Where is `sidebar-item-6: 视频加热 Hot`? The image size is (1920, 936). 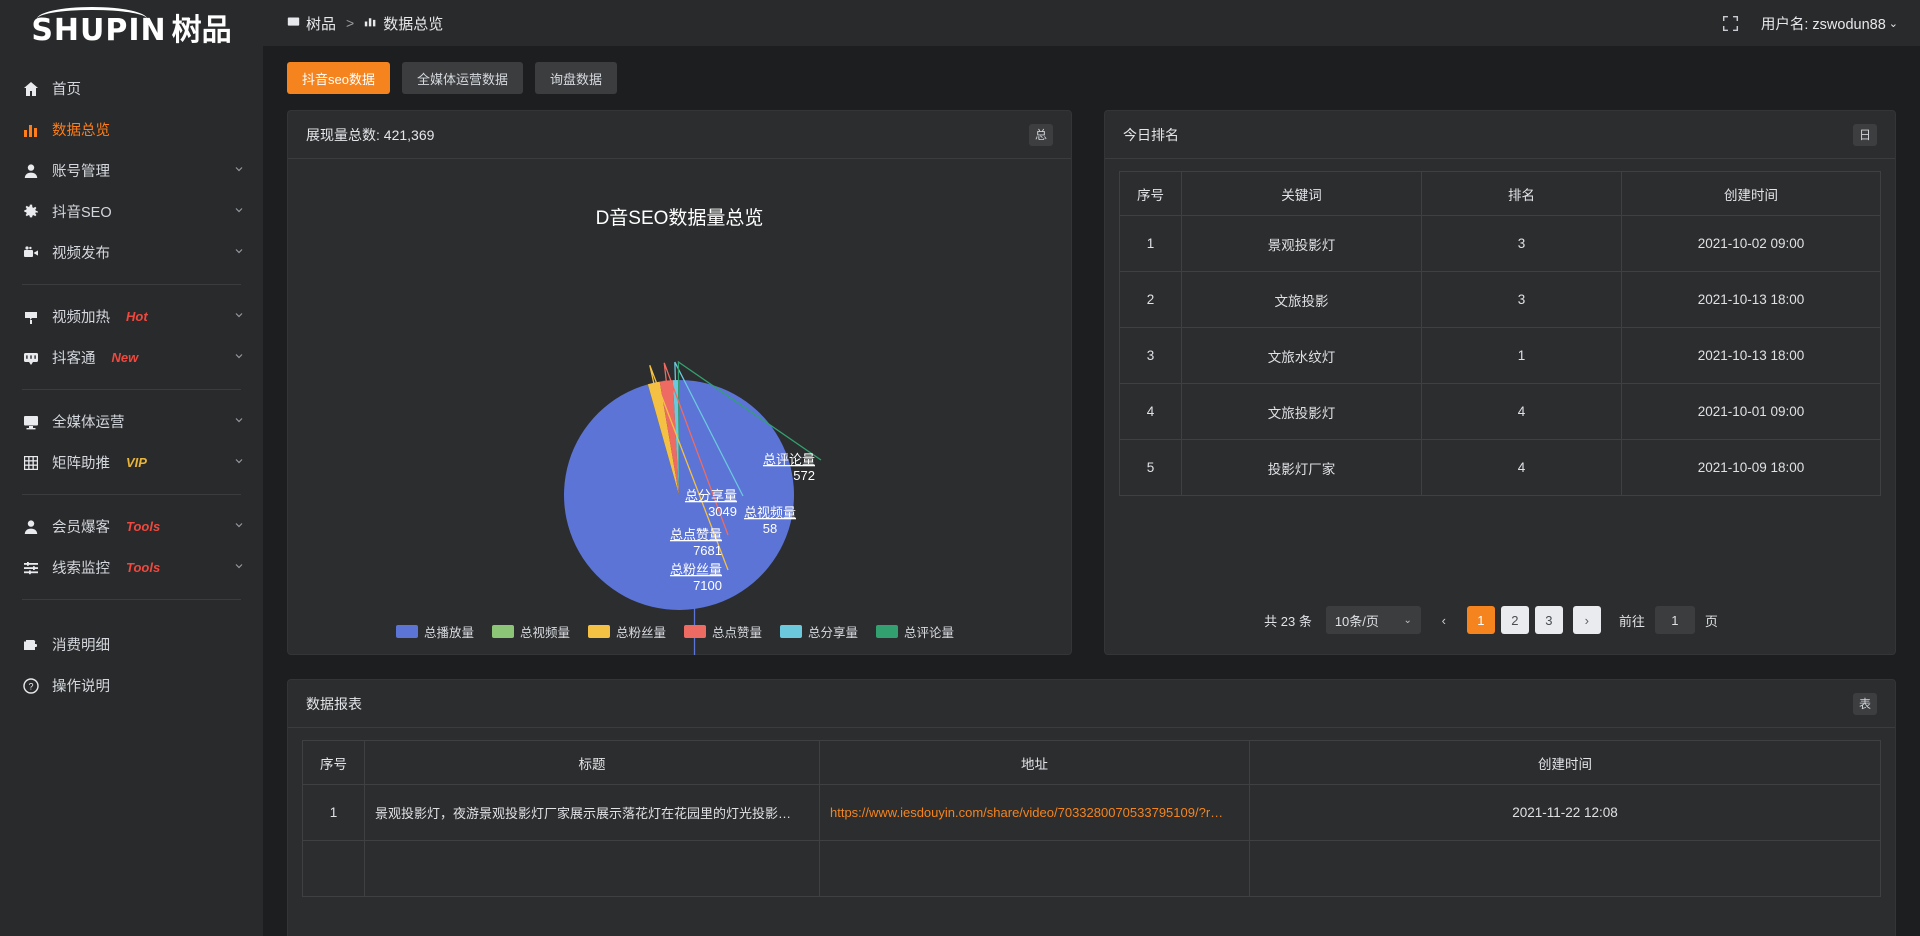
sidebar-item-6: 视频加热 Hot is located at coordinates (131, 316).